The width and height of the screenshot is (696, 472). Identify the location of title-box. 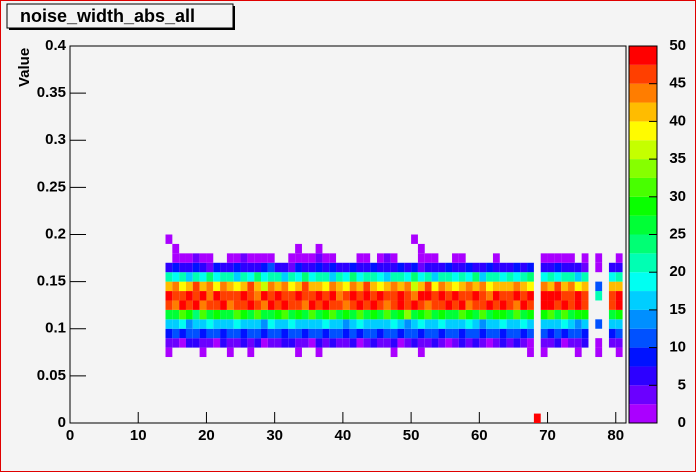
(120, 16).